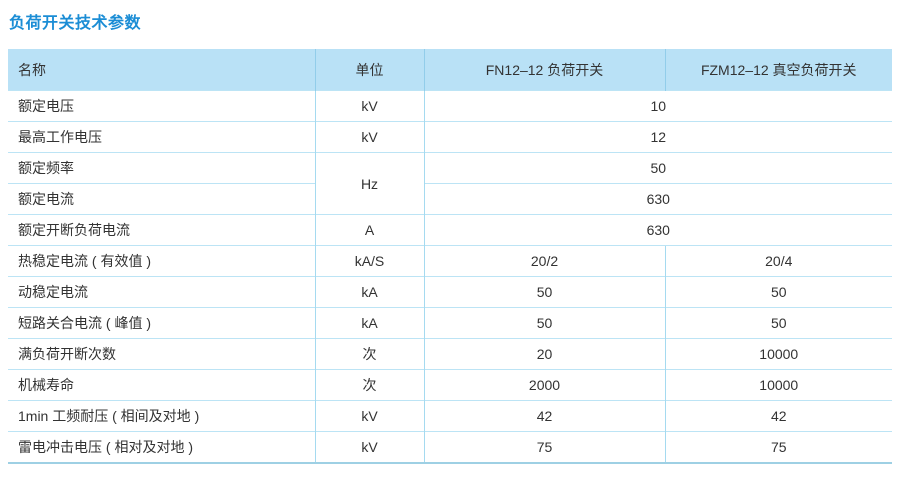 This screenshot has height=497, width=900. What do you see at coordinates (657, 168) in the screenshot?
I see `cell-value-merged: 50` at bounding box center [657, 168].